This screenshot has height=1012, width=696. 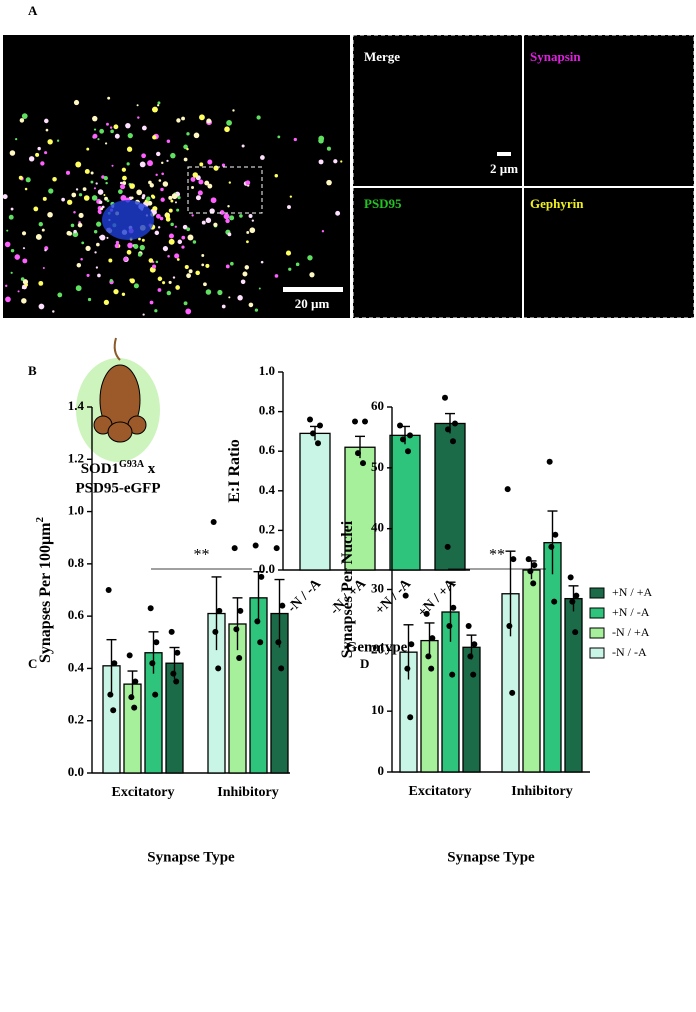 I want to click on y-tick-label: 1.4, so click(x=76, y=405).